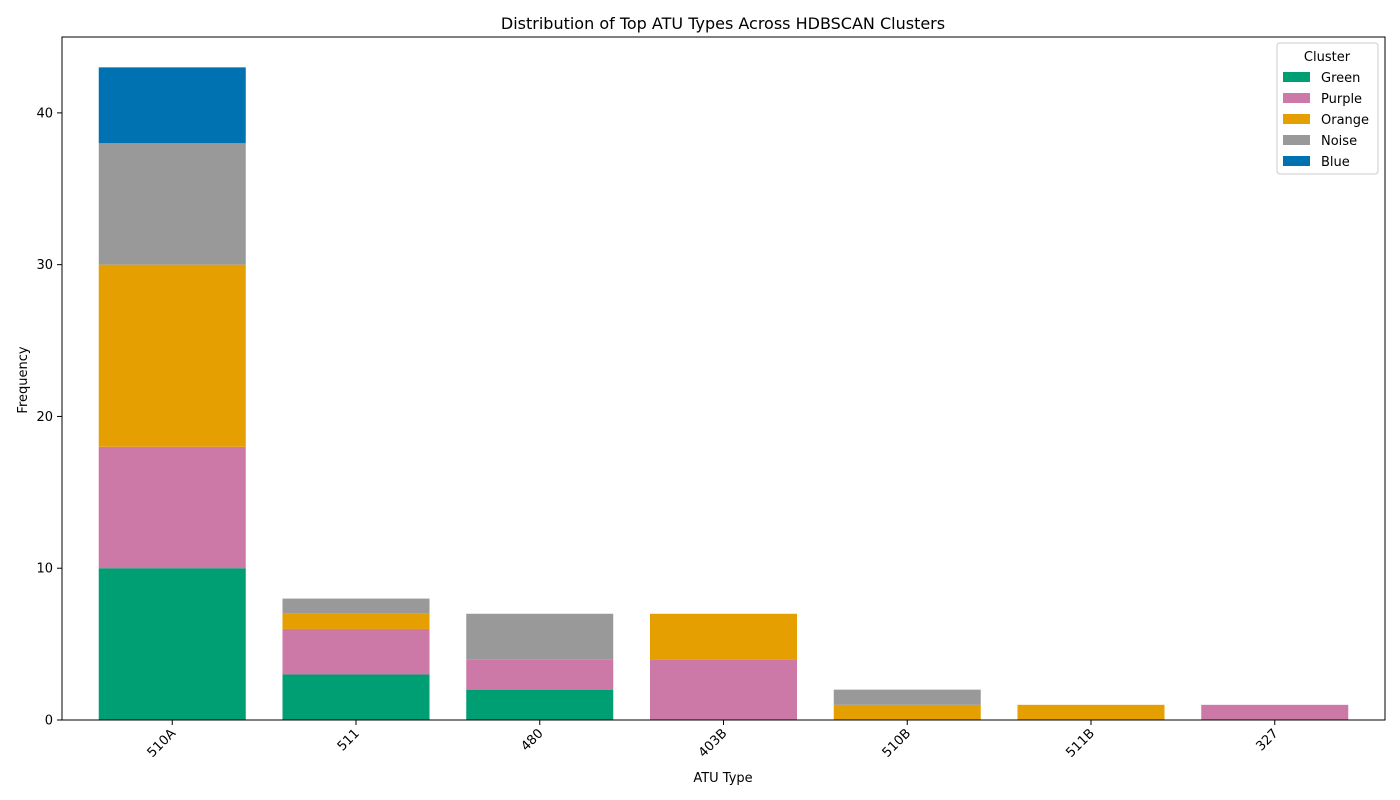 The image size is (1400, 800). What do you see at coordinates (1267, 740) in the screenshot?
I see `x-tick-label: 327` at bounding box center [1267, 740].